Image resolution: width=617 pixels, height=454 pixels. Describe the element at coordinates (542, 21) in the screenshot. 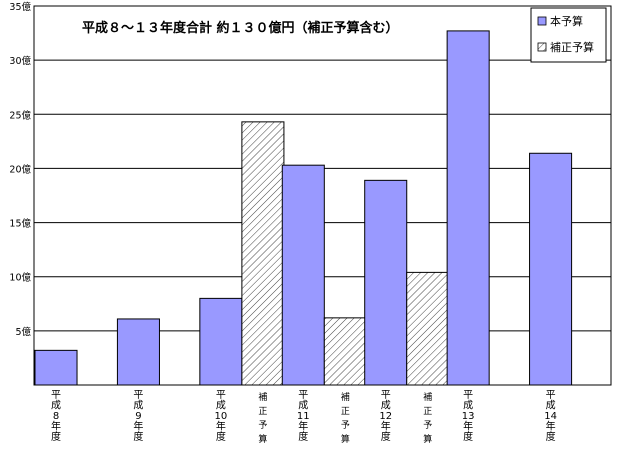

I see `legend-swatch-main-budget` at that location.